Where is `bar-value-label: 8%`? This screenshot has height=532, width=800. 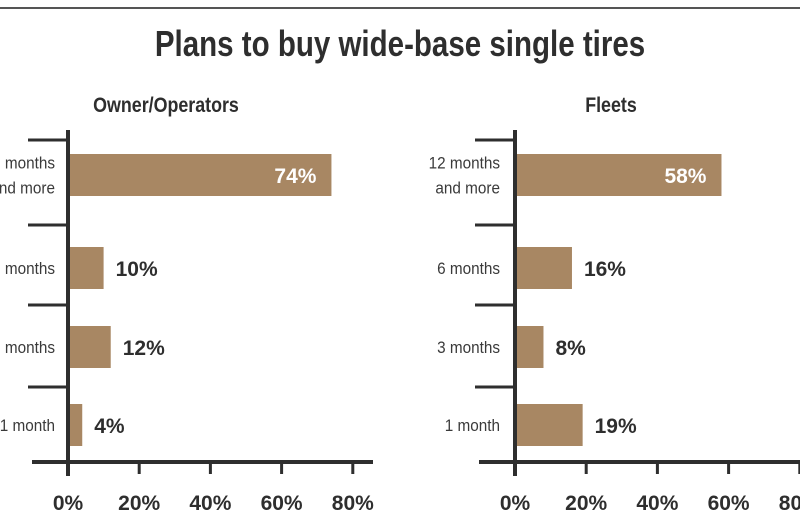 bar-value-label: 8% is located at coordinates (570, 348).